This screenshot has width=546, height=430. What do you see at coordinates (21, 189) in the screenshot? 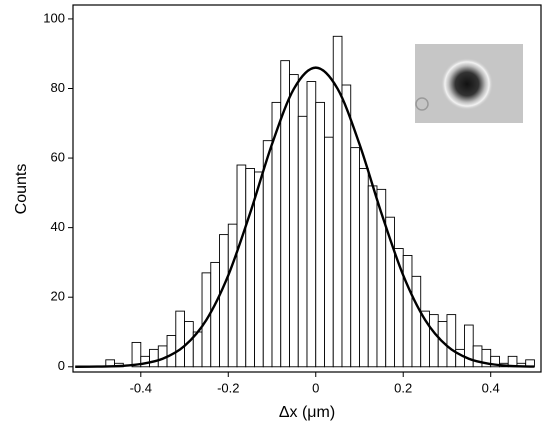
I see `y-axis-title: Counts` at bounding box center [21, 189].